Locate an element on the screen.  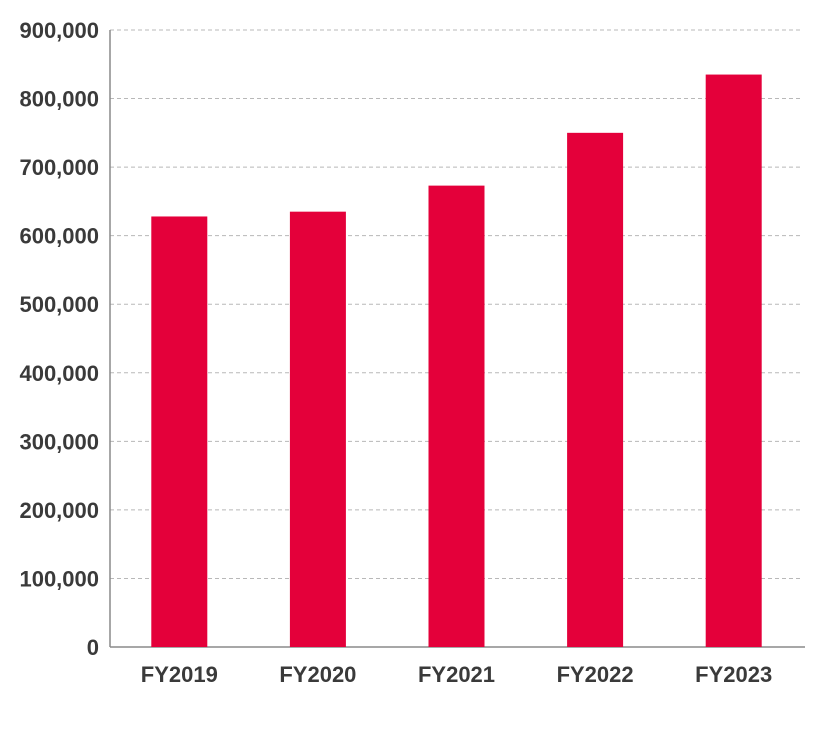
y-tick-label-6: 600,000 is located at coordinates (59, 236).